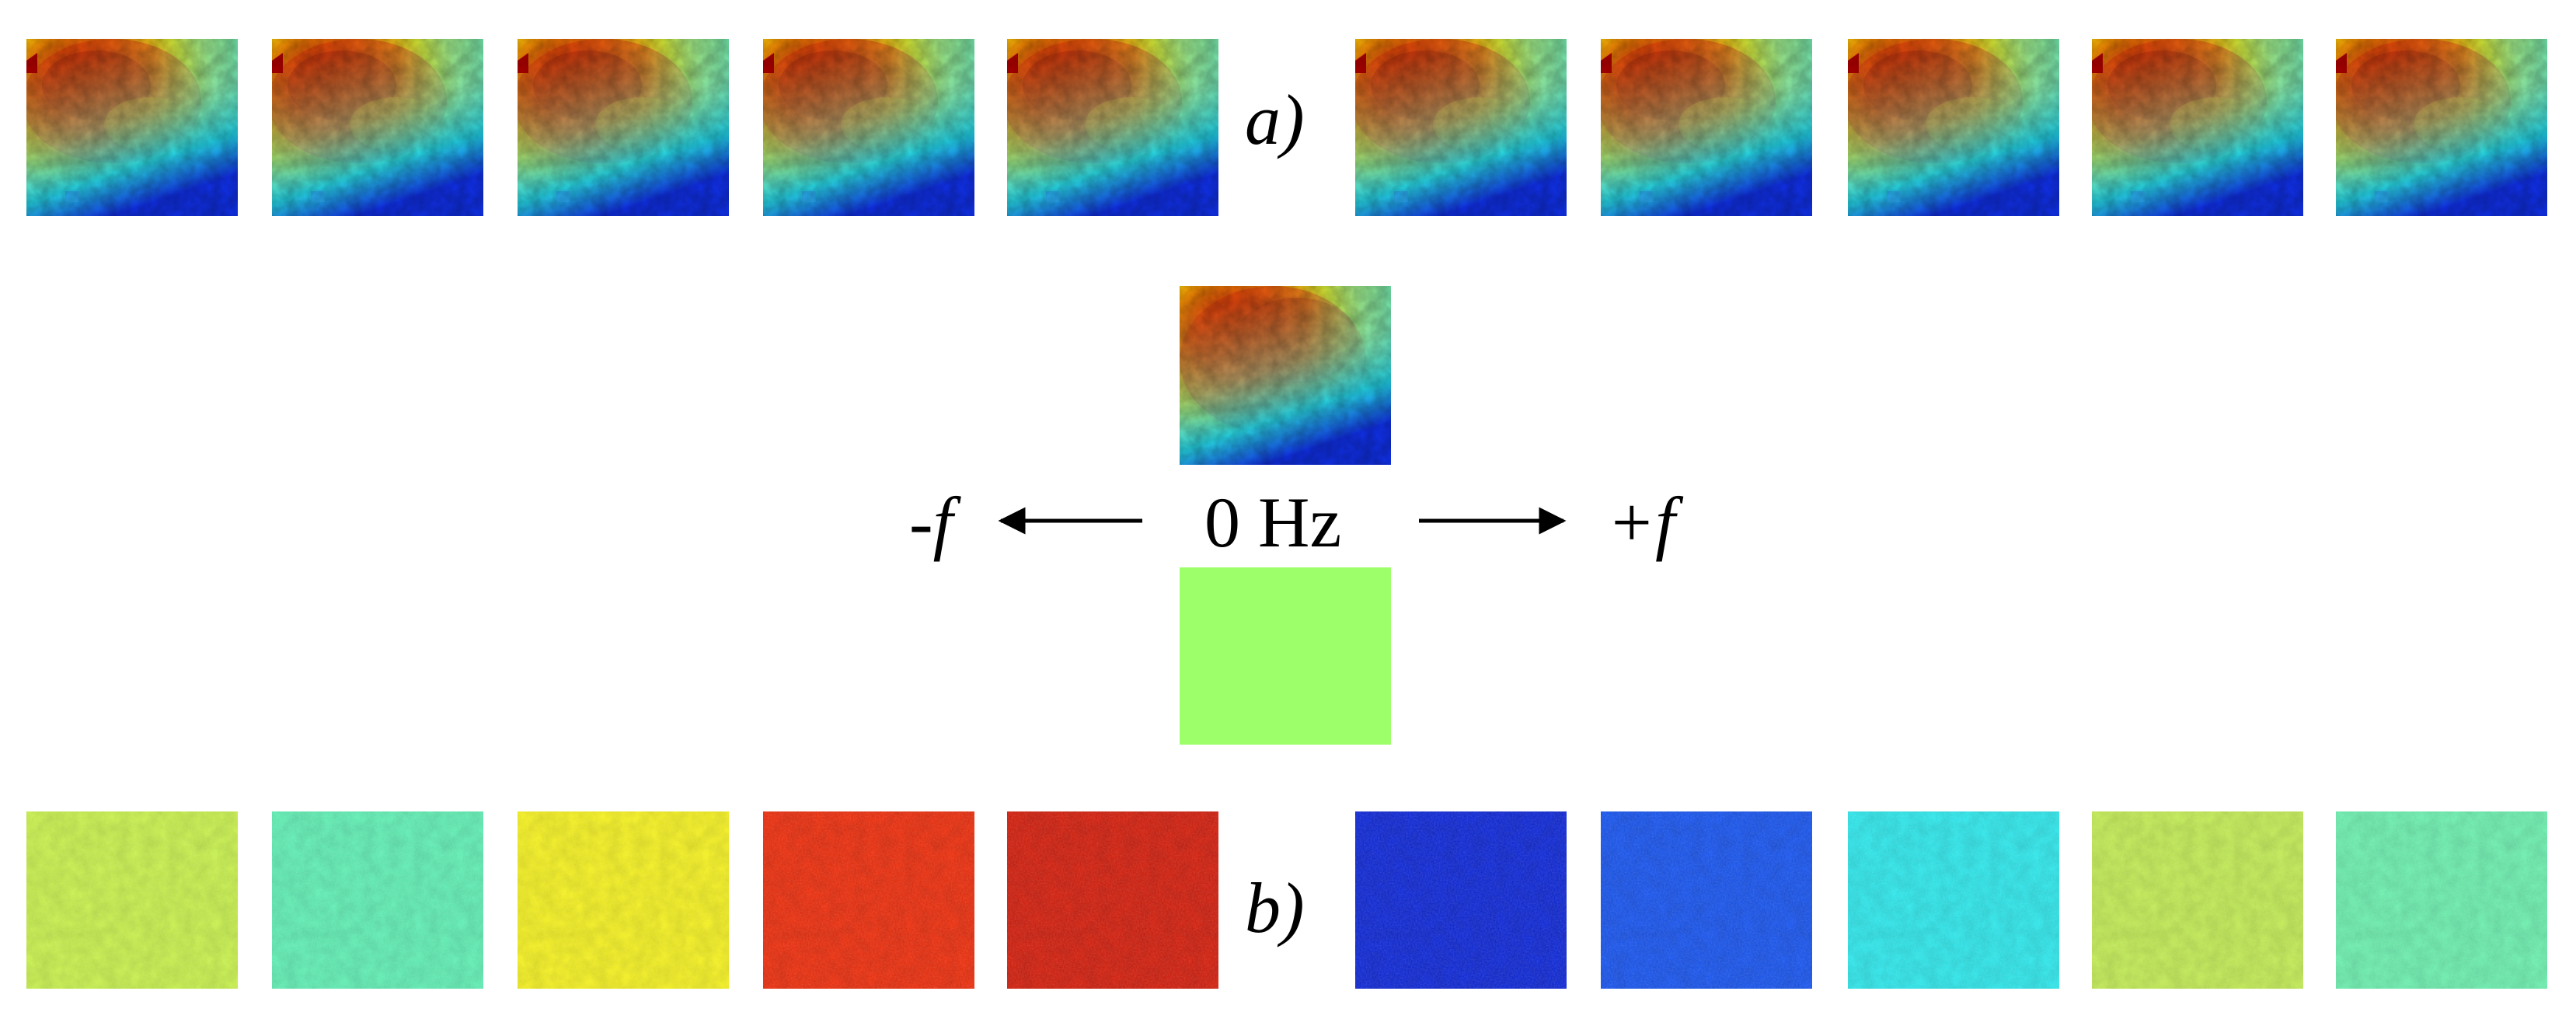  What do you see at coordinates (1493, 521) in the screenshot?
I see `right-arrow` at bounding box center [1493, 521].